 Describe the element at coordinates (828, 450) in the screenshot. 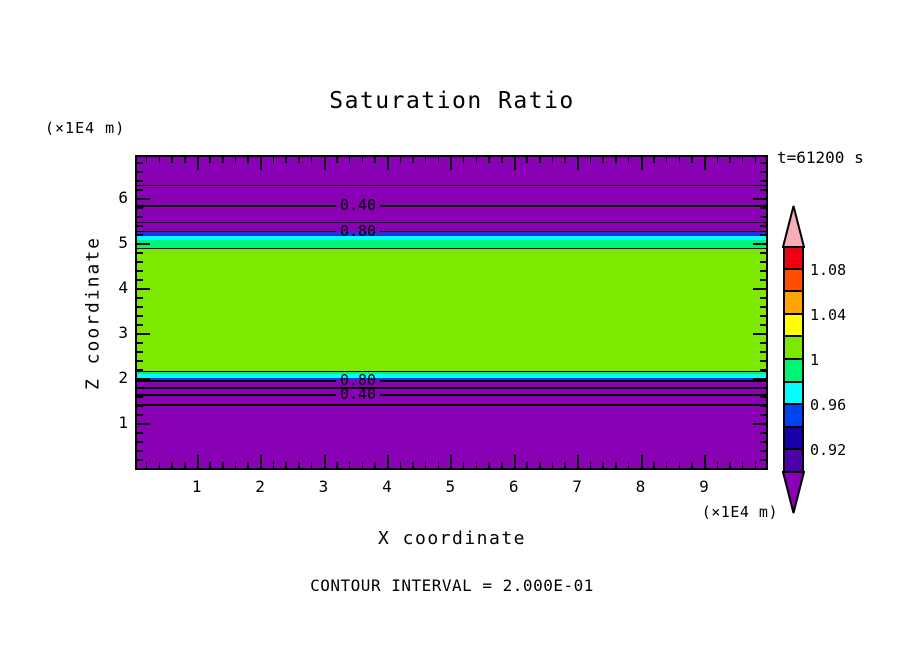

I see `colorbar-tick-label: 0.92` at that location.